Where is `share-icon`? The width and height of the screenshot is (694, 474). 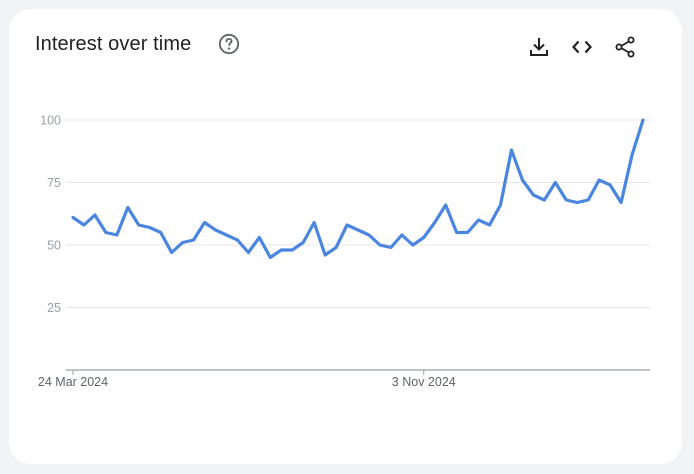
share-icon is located at coordinates (625, 47).